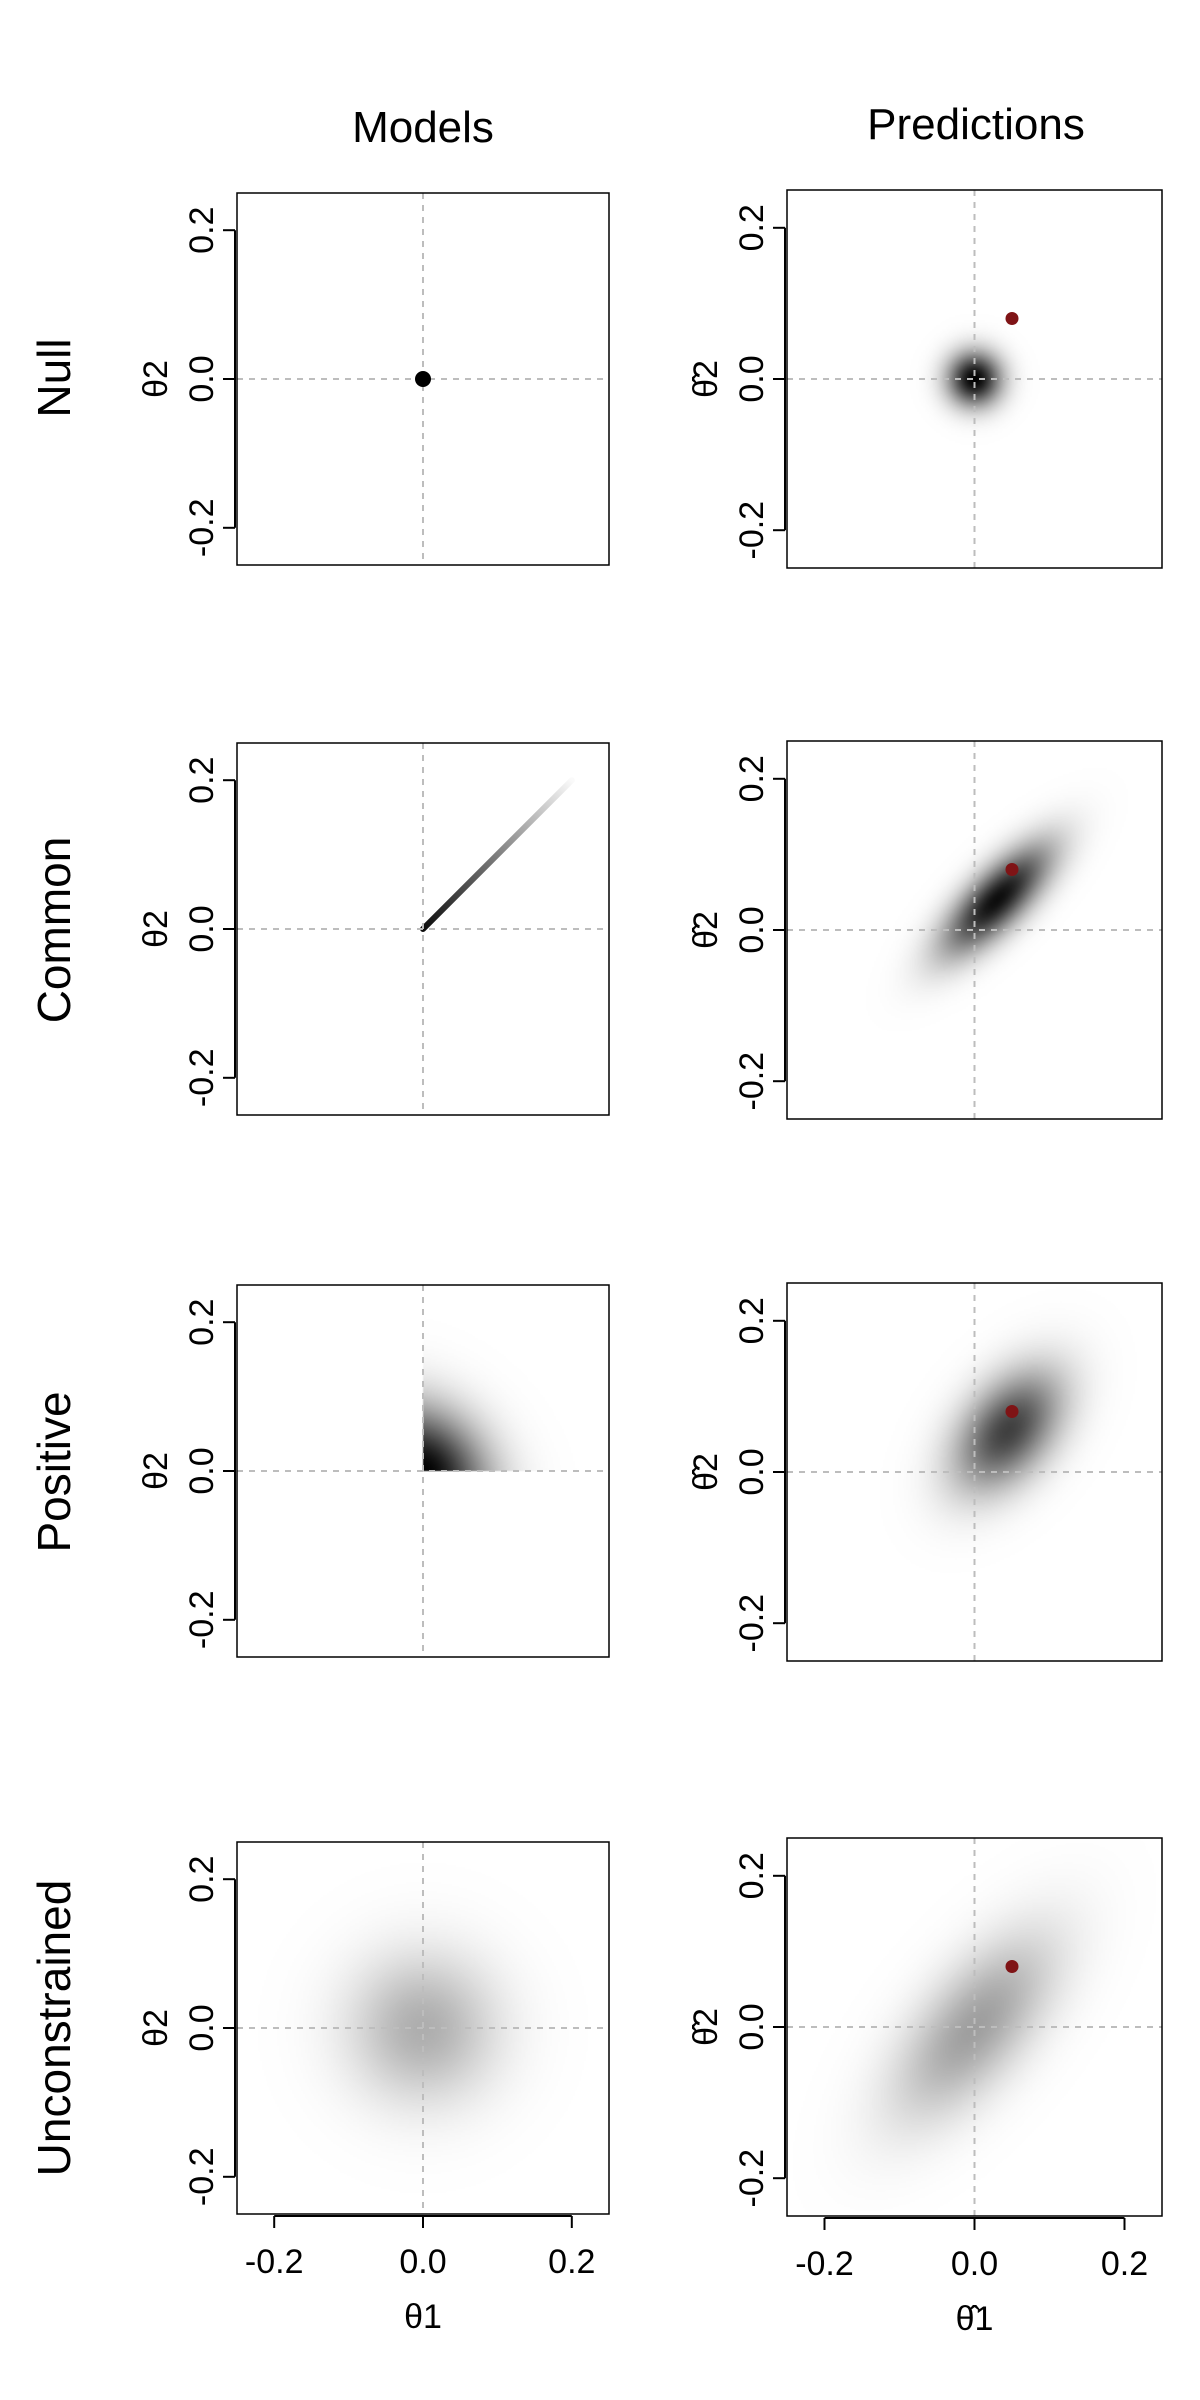 This screenshot has width=1200, height=2400. Describe the element at coordinates (976, 124) in the screenshot. I see `column-title-predictions: Predictions` at that location.